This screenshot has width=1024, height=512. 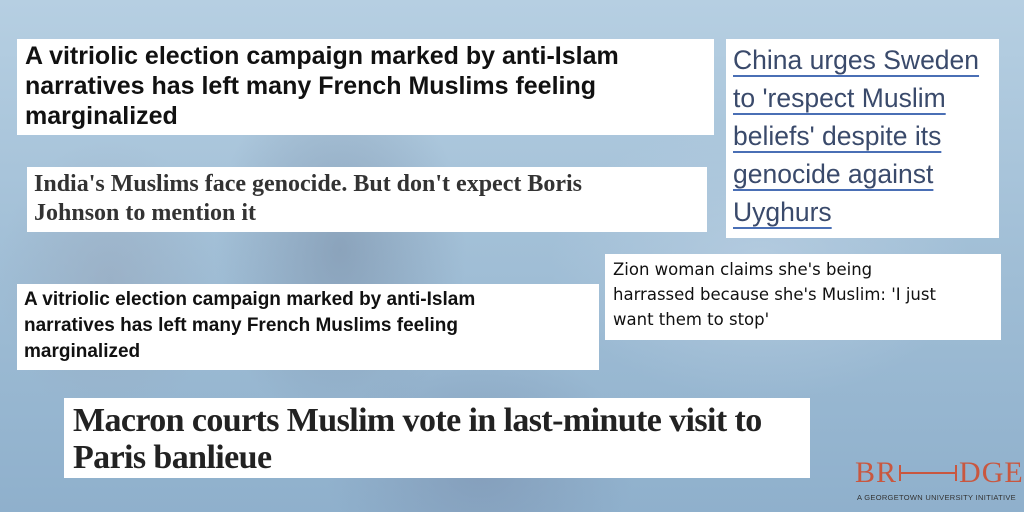 I want to click on bridge-wordmark: BR DGE, so click(x=939, y=473).